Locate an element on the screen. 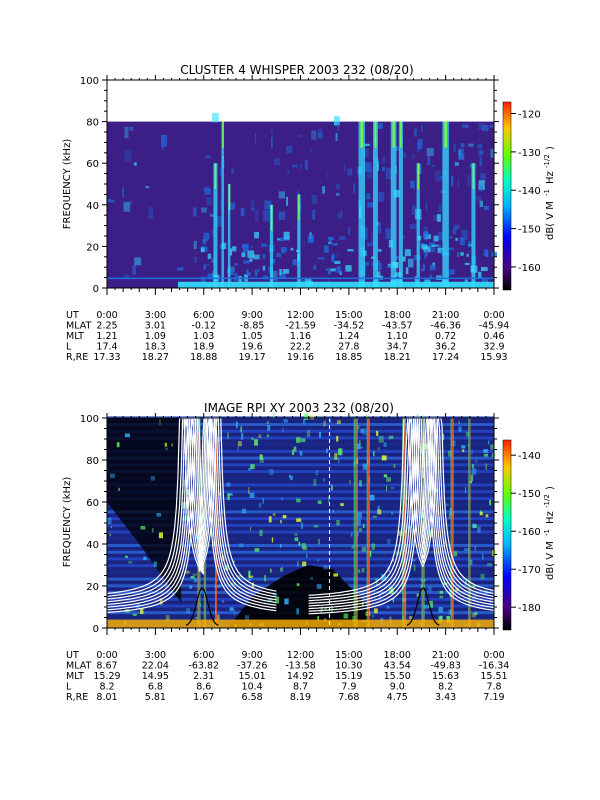 The height and width of the screenshot is (800, 600). ephemeris-value: 12:00 is located at coordinates (300, 655).